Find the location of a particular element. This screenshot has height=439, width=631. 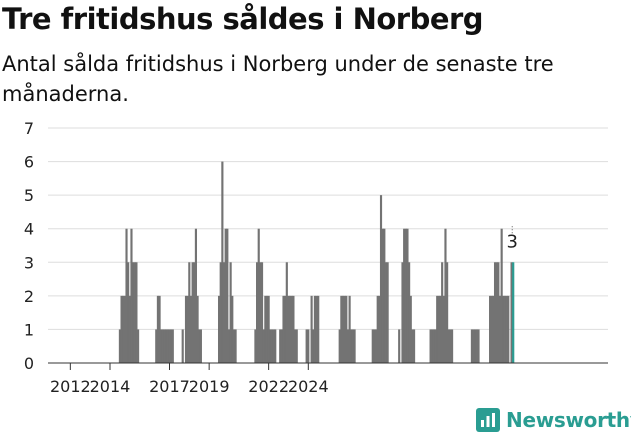

x-tick-label: 2022 is located at coordinates (268, 386).